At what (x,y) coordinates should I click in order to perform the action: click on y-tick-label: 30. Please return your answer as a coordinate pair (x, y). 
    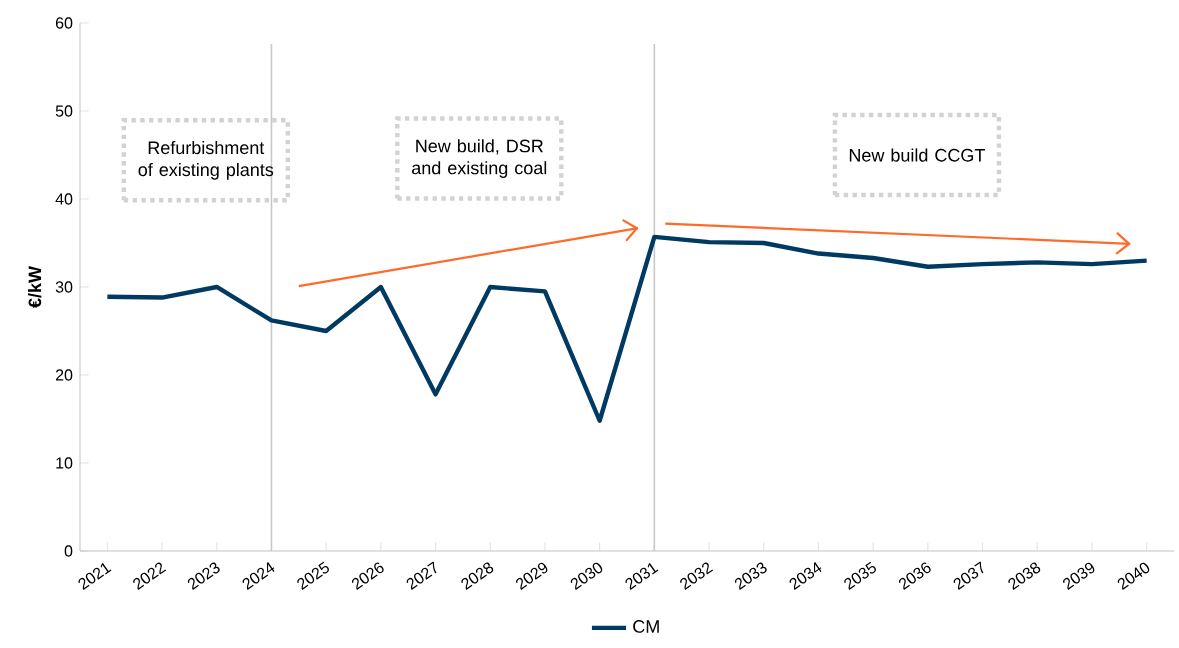
    Looking at the image, I should click on (64, 287).